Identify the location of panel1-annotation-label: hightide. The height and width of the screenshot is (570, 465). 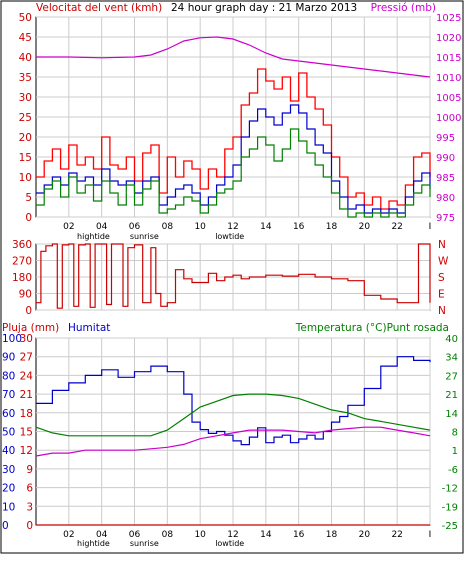
(93, 236).